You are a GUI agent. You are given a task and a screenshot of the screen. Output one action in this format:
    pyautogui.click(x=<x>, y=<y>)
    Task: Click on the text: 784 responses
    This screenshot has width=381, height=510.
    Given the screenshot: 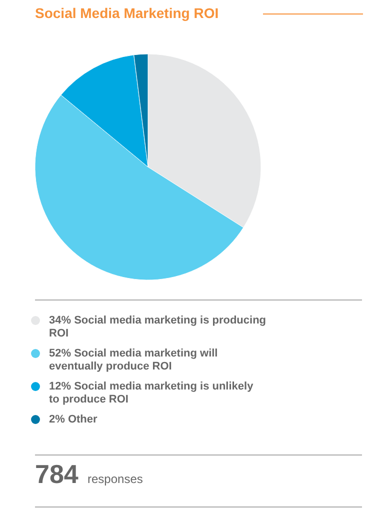 What is the action you would take?
    pyautogui.click(x=89, y=474)
    